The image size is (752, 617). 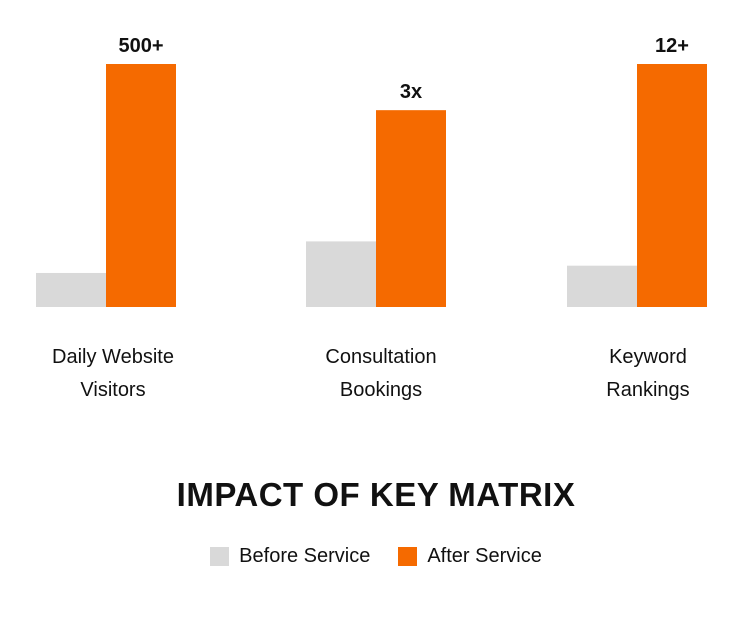 I want to click on data-label-consultation-bookings: 3x, so click(x=411, y=92).